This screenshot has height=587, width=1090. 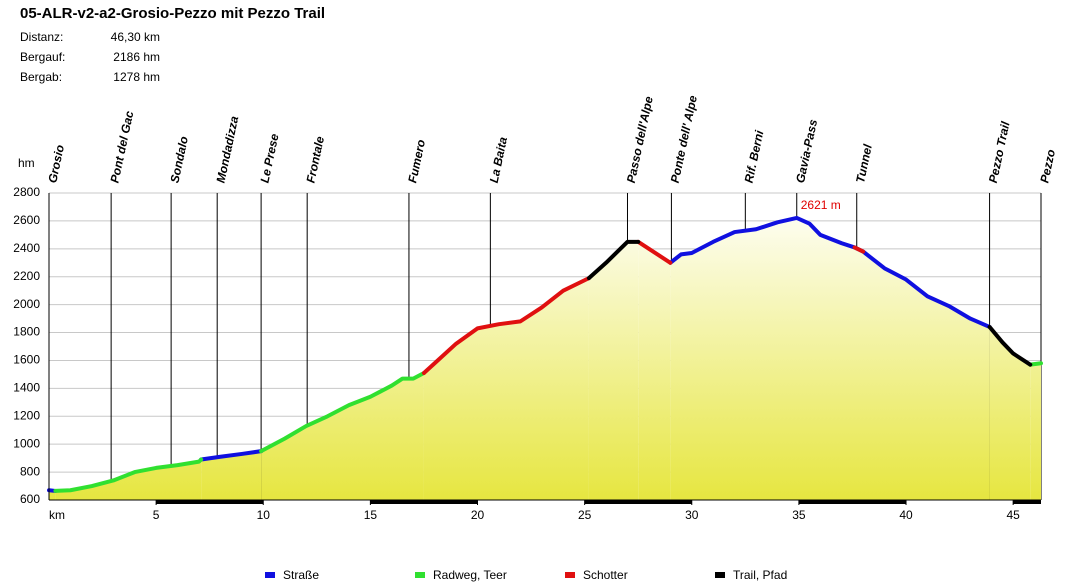 What do you see at coordinates (41, 37) in the screenshot?
I see `stat-label: Distanz:` at bounding box center [41, 37].